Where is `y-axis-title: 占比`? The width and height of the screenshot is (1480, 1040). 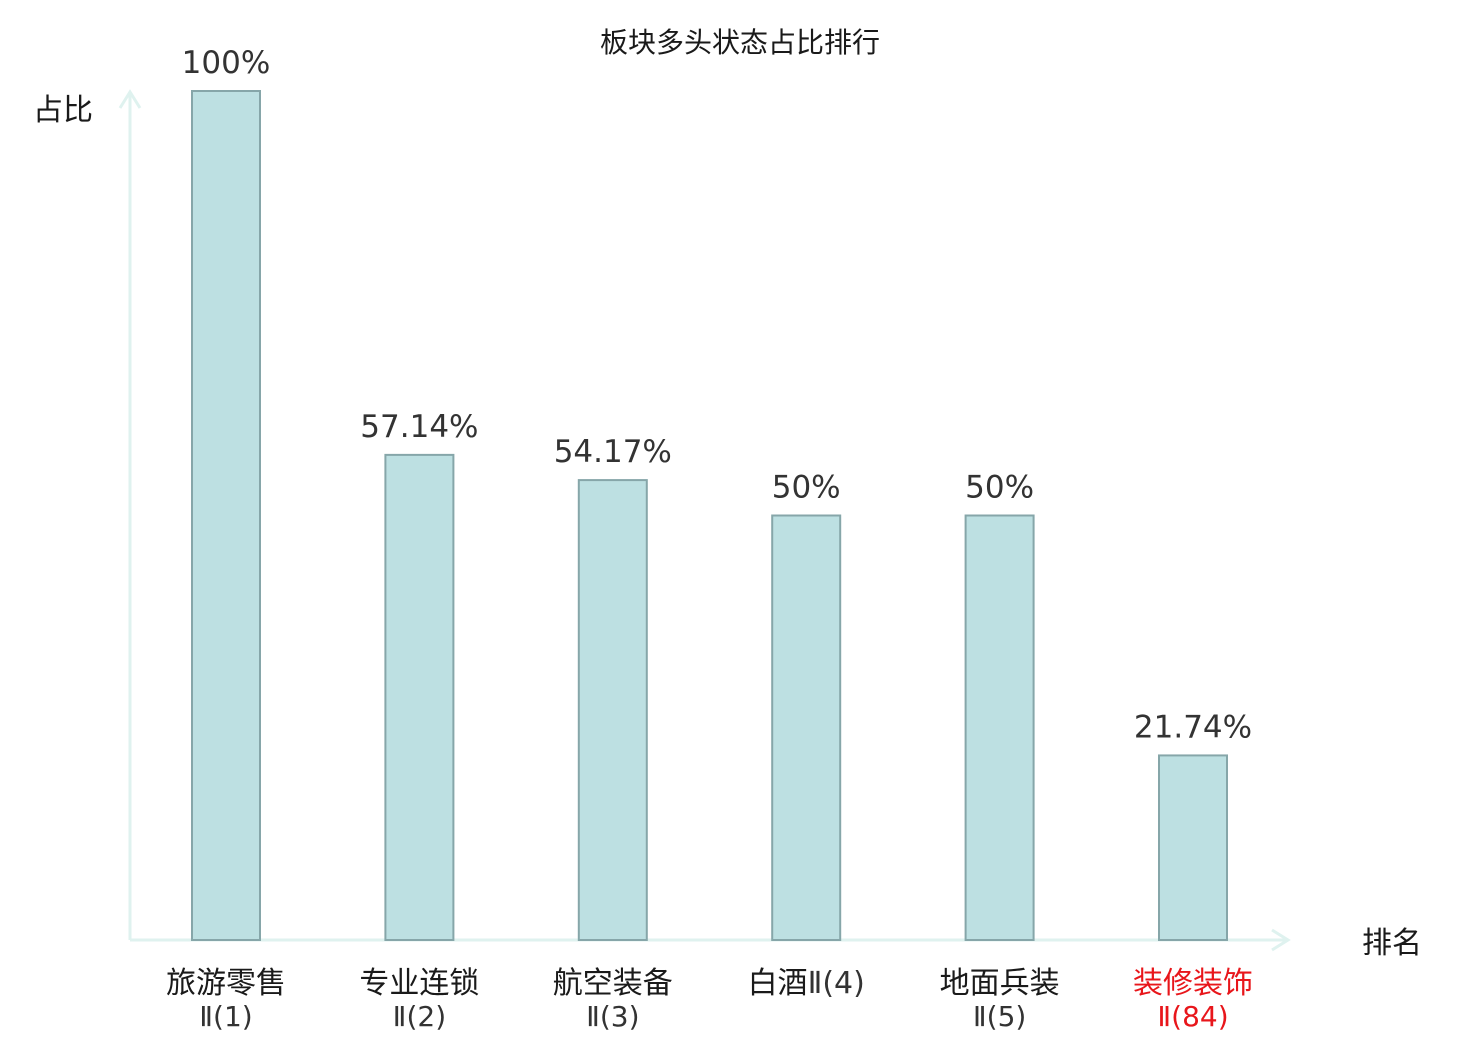
y-axis-title: 占比 is located at coordinates (63, 110).